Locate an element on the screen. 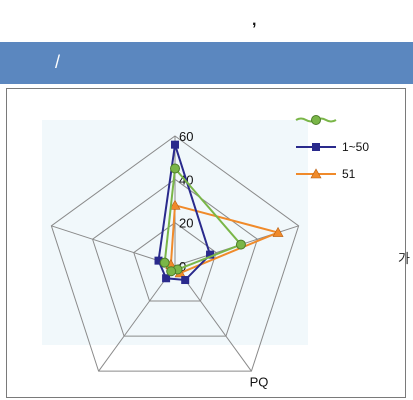 The width and height of the screenshot is (413, 400). header-mark: , is located at coordinates (254, 20).